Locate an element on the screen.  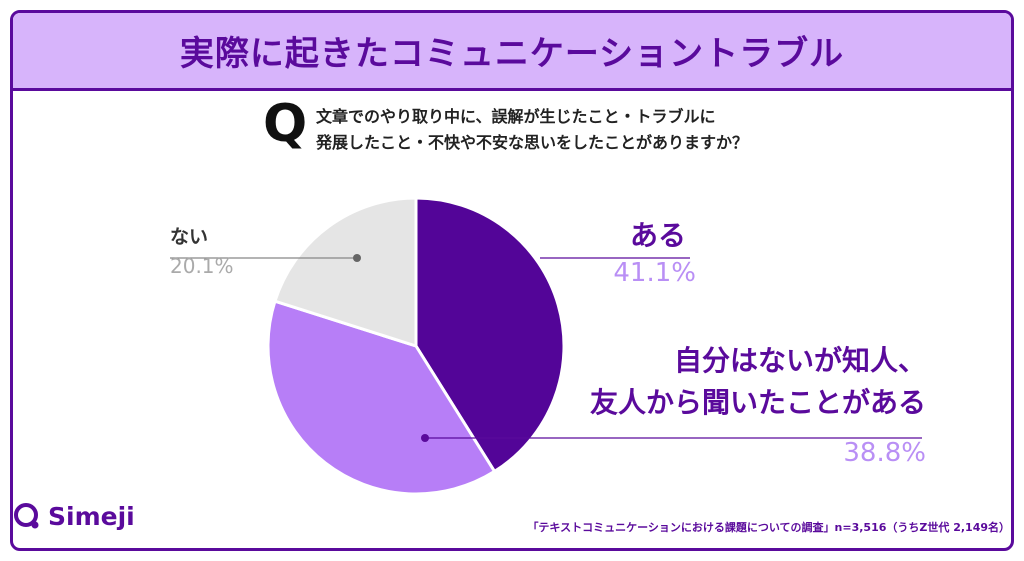
slice-label-chijin-line-2: 友人から聞いたことがある is located at coordinates (757, 402).